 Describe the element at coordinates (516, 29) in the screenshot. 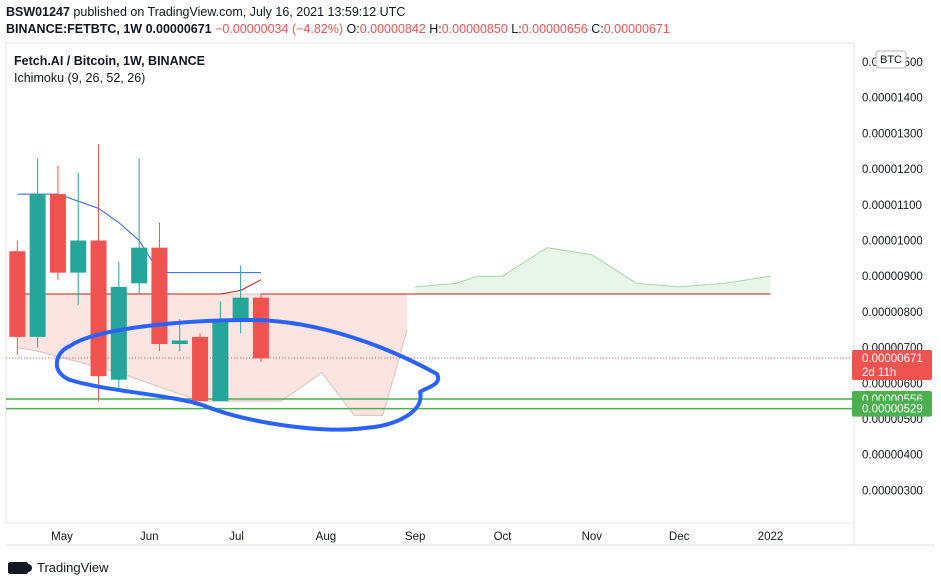

I see `low-label: L:` at that location.